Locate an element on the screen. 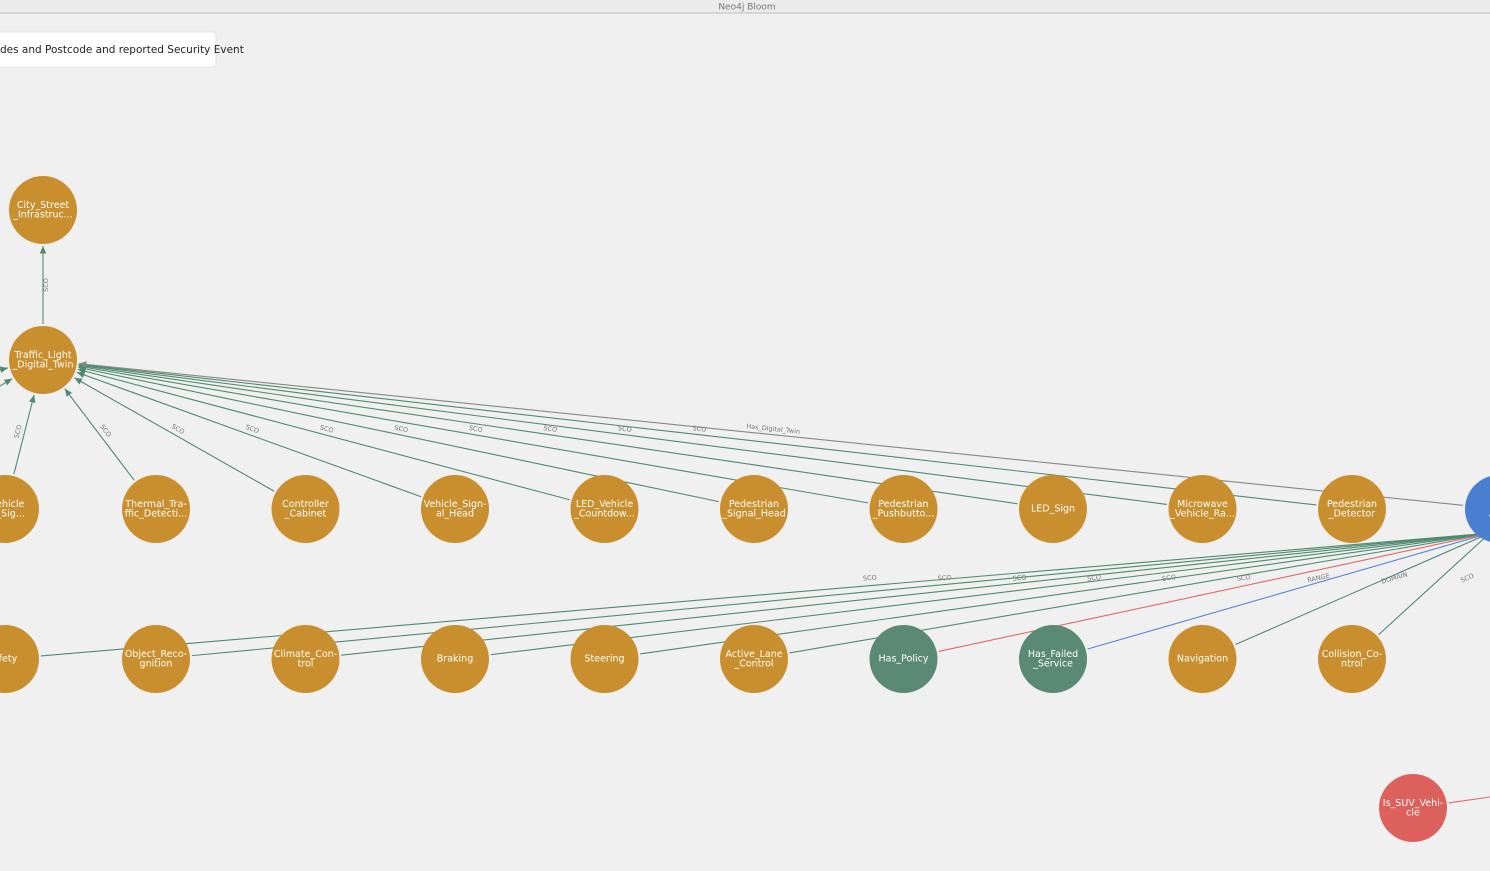 The image size is (1490, 871). node-label: LED_Sign is located at coordinates (1053, 509).